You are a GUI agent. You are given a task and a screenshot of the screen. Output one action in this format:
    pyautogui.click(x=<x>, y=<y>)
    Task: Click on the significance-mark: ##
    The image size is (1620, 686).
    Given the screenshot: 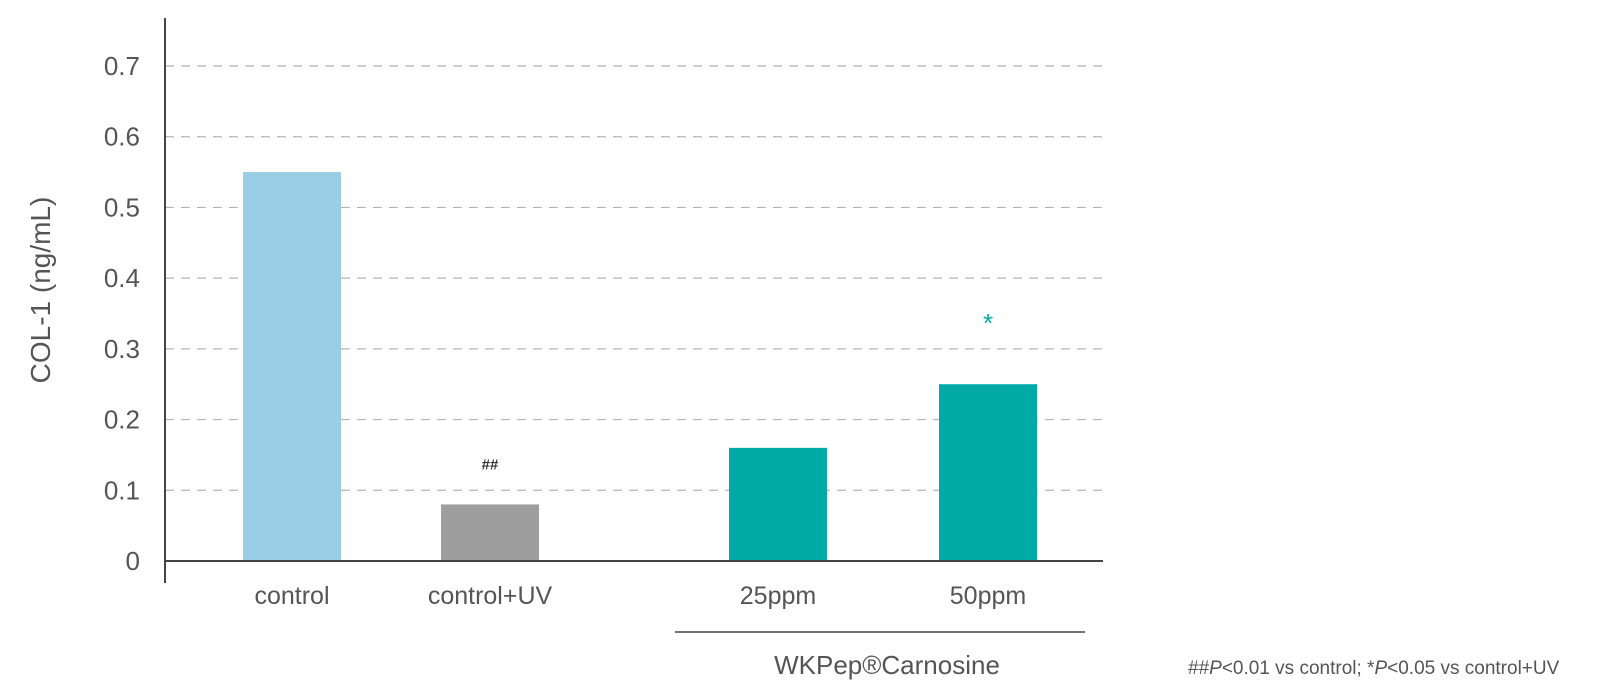 What is the action you would take?
    pyautogui.click(x=490, y=464)
    